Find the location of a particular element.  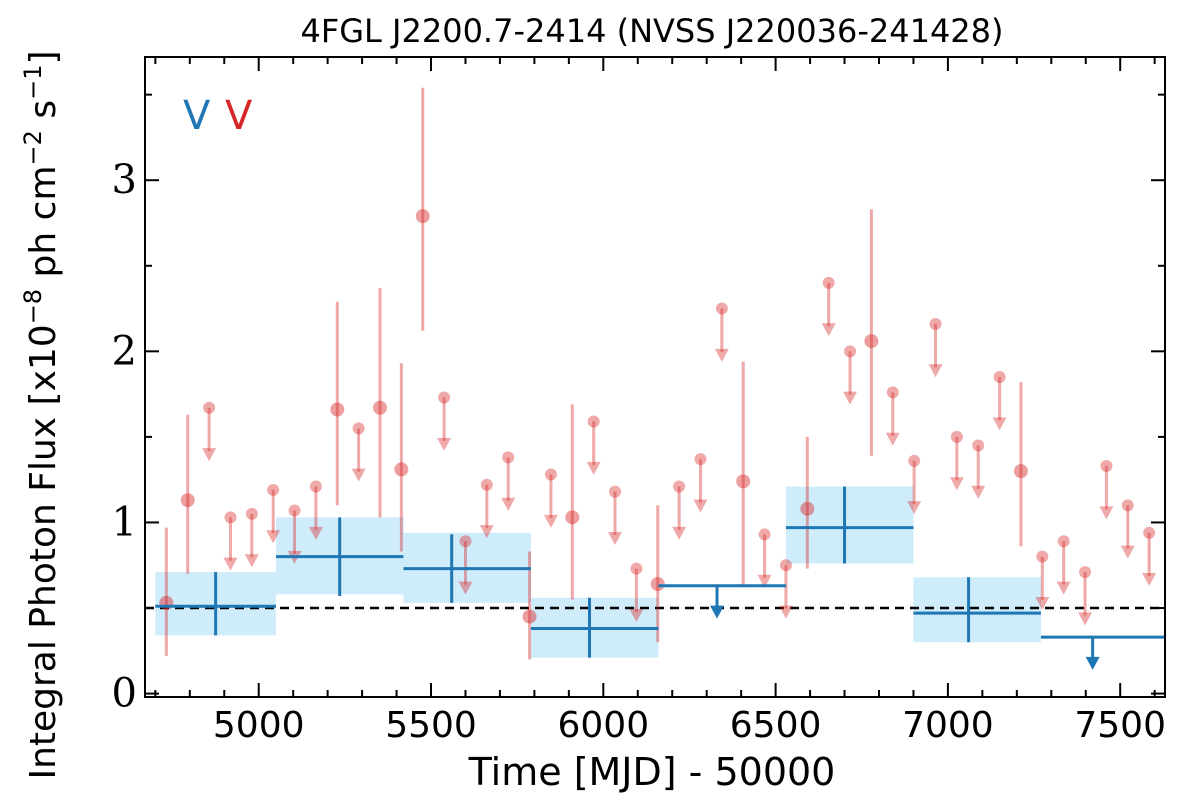

y-axis-label-close: ] is located at coordinates (43, 57).